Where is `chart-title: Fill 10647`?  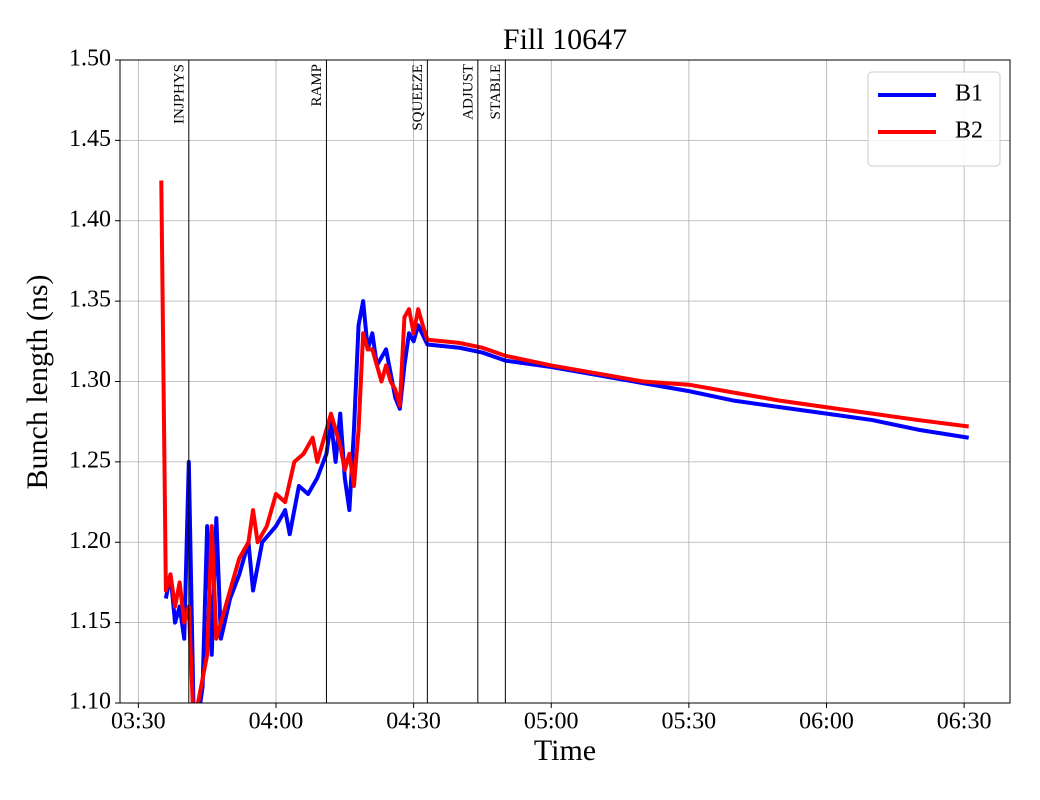 chart-title: Fill 10647 is located at coordinates (565, 39).